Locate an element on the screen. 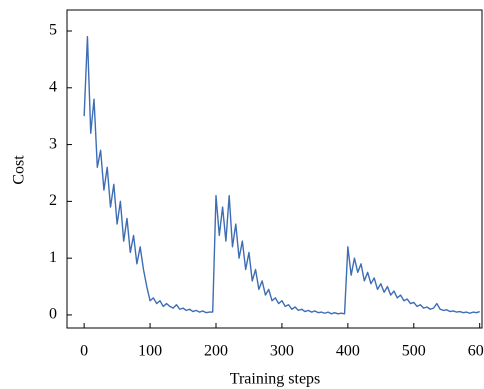 The height and width of the screenshot is (389, 484). x-tick-label: 500 is located at coordinates (414, 351).